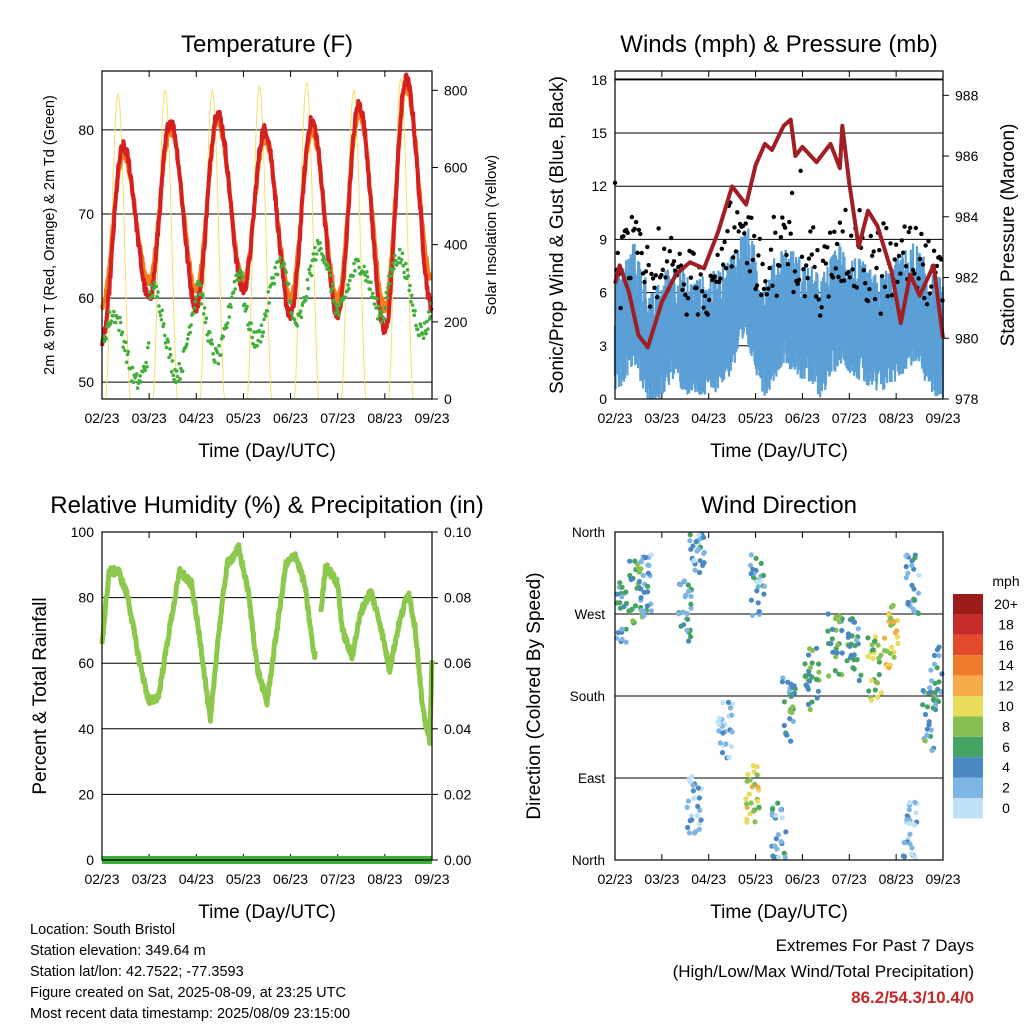 The height and width of the screenshot is (1025, 1024). I want to click on legend-label: 12, so click(1006, 686).